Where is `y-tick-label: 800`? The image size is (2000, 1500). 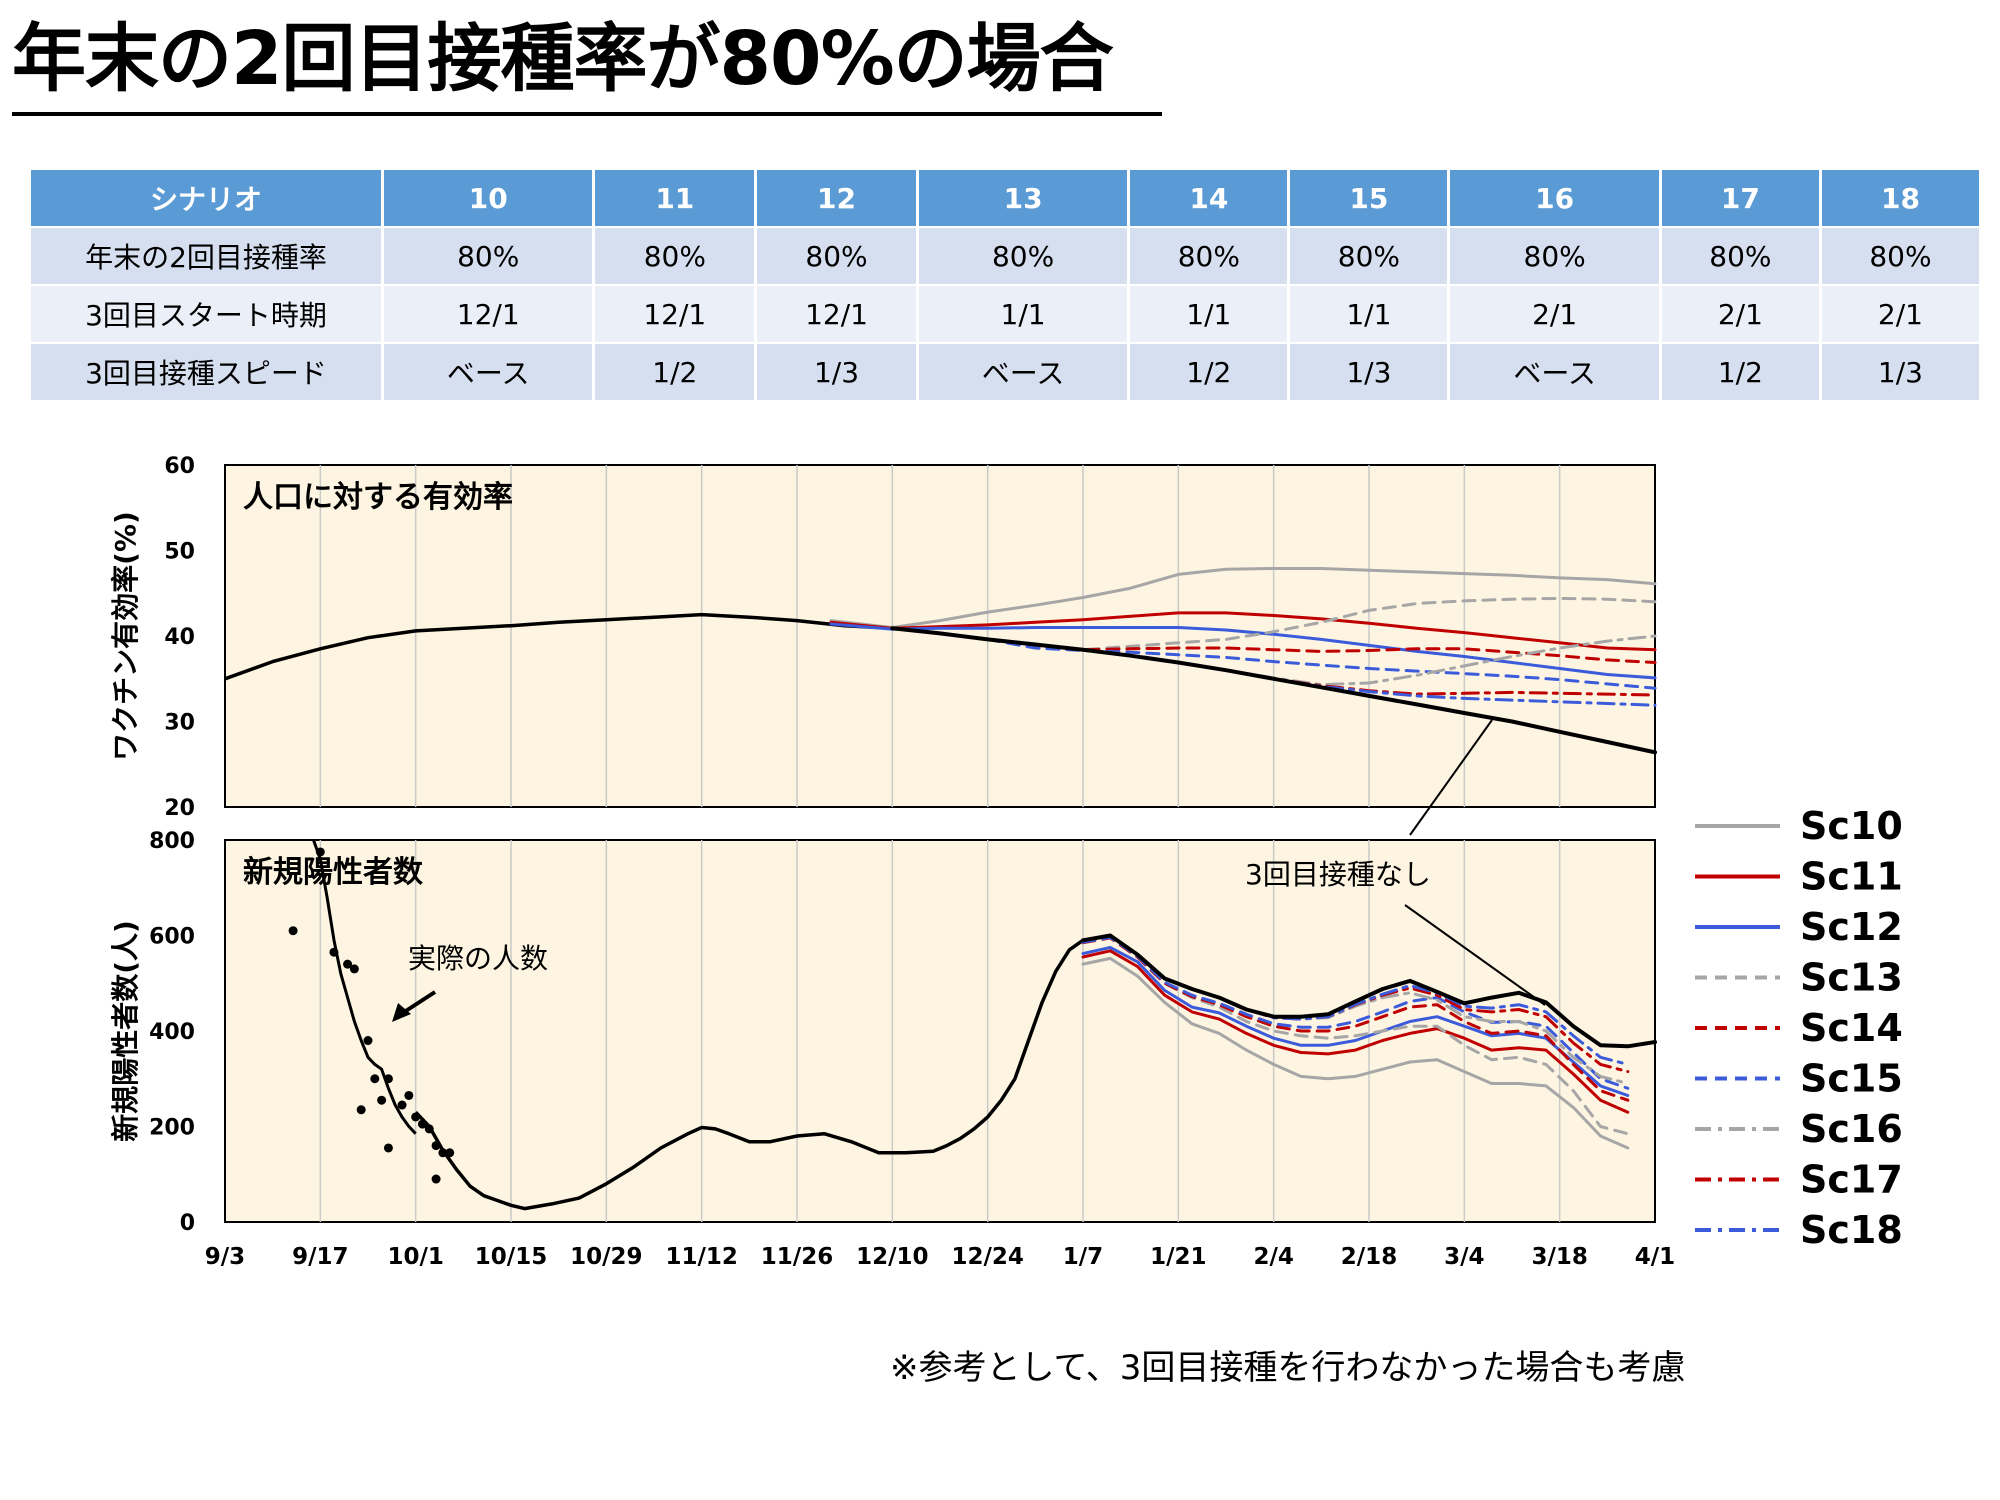
y-tick-label: 800 is located at coordinates (172, 841).